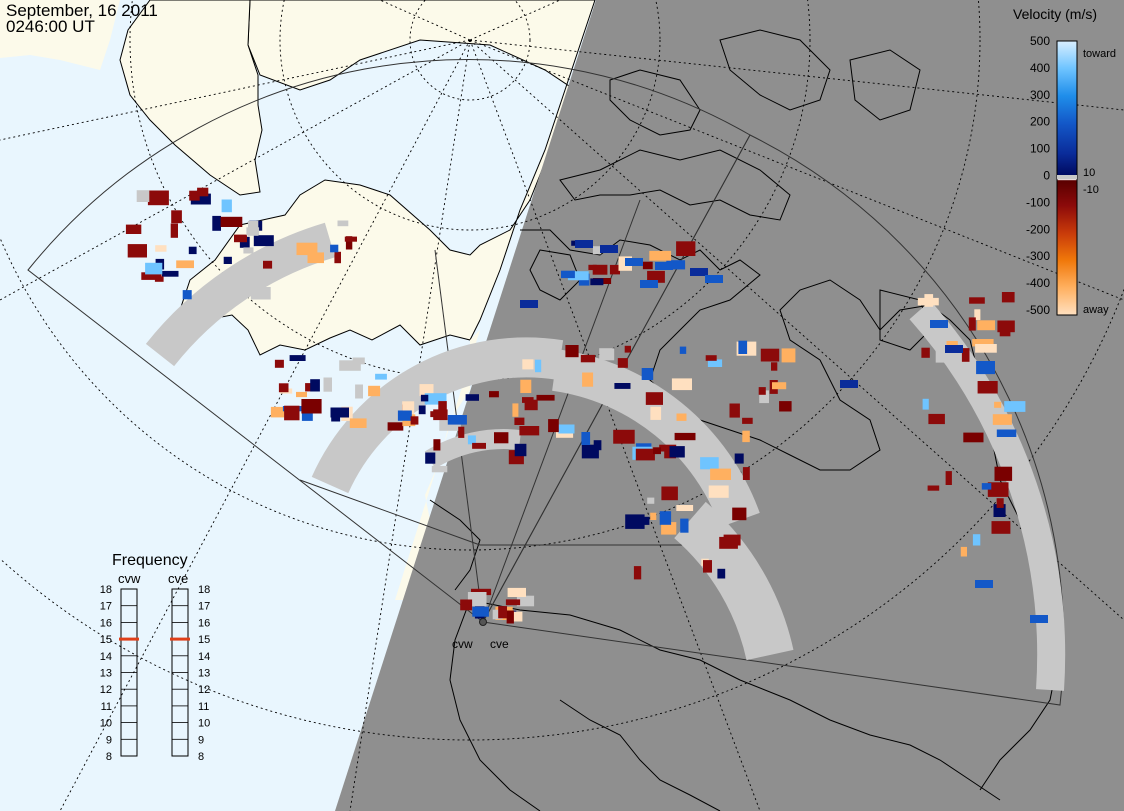  Describe the element at coordinates (150, 560) in the screenshot. I see `frequency-legend-title: Frequency` at that location.